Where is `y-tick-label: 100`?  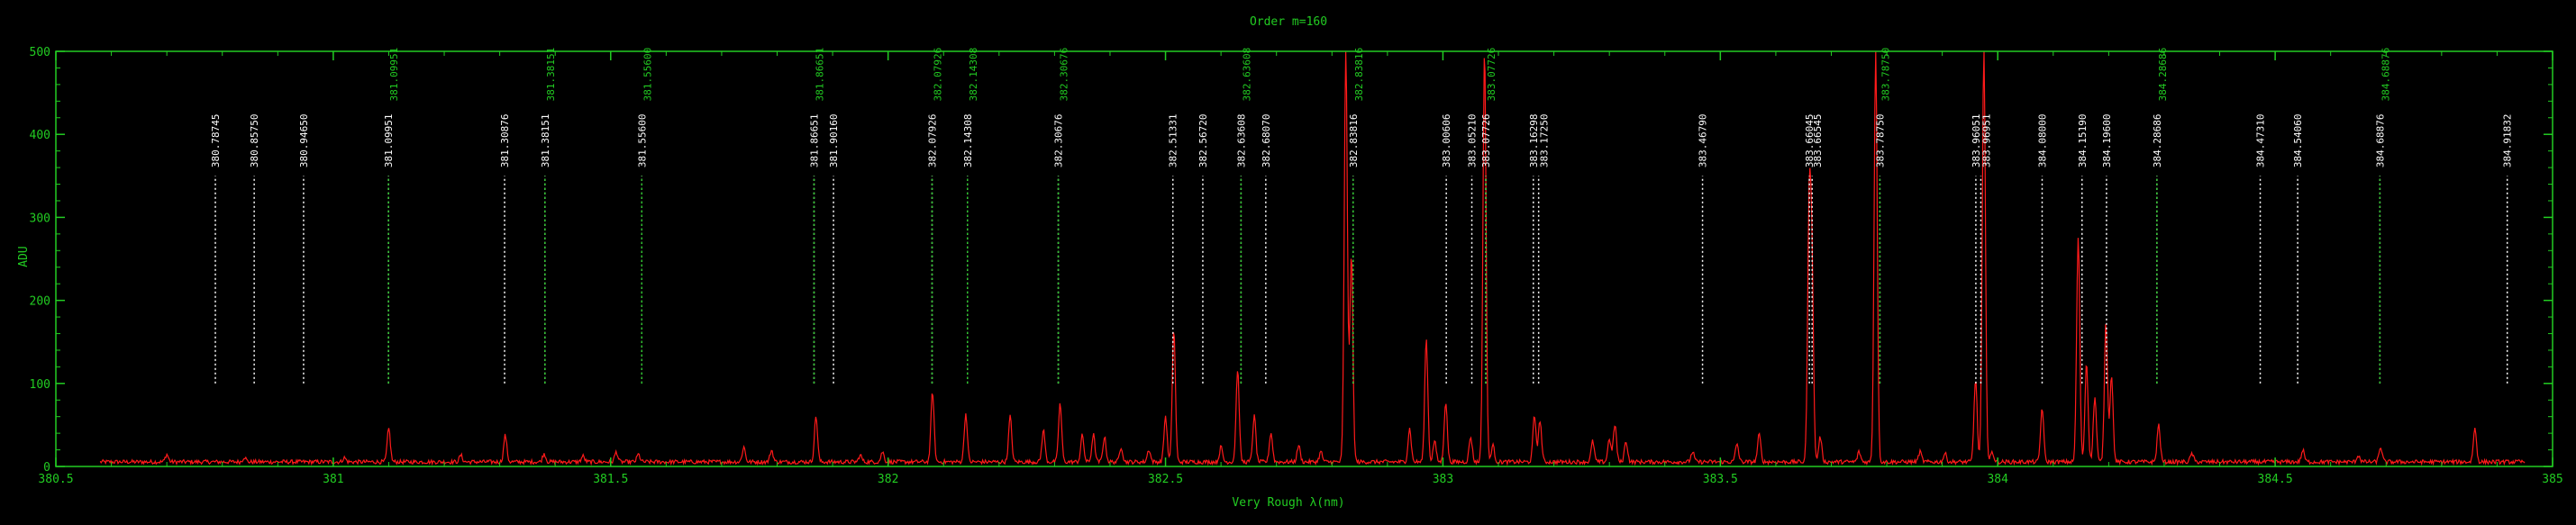 y-tick-label: 100 is located at coordinates (40, 385).